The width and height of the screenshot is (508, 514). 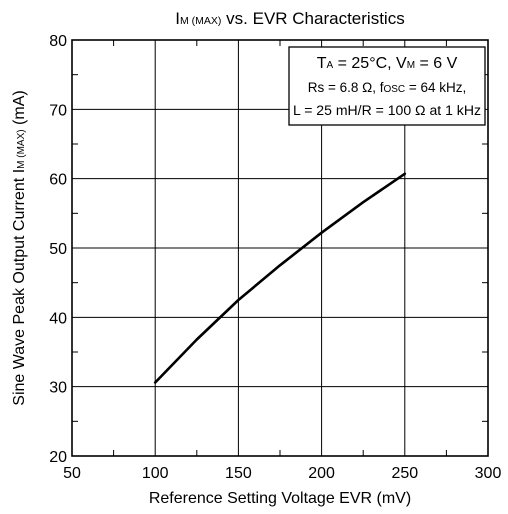 I want to click on x-tick-label: 50, so click(x=72, y=473).